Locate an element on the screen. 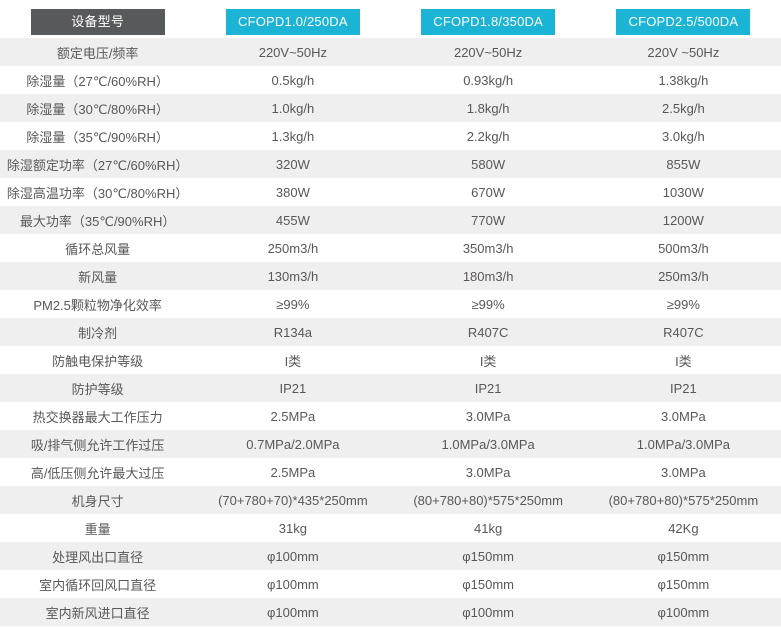 The width and height of the screenshot is (781, 627). table-row: PM2.5颗粒物净化效率 ≥99% ≥99% ≥99% is located at coordinates (390, 304).